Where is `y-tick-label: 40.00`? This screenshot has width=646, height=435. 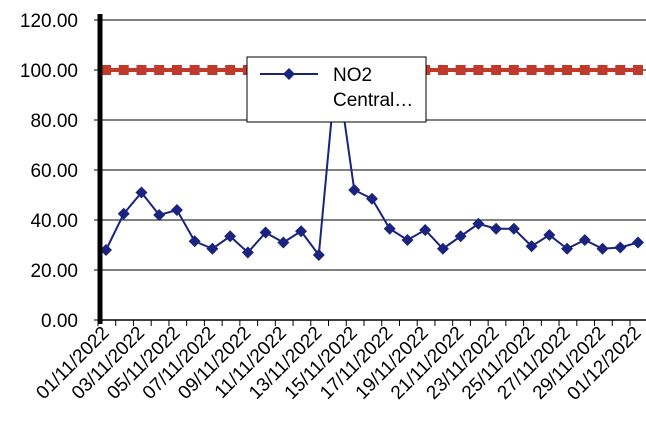 y-tick-label: 40.00 is located at coordinates (54, 221).